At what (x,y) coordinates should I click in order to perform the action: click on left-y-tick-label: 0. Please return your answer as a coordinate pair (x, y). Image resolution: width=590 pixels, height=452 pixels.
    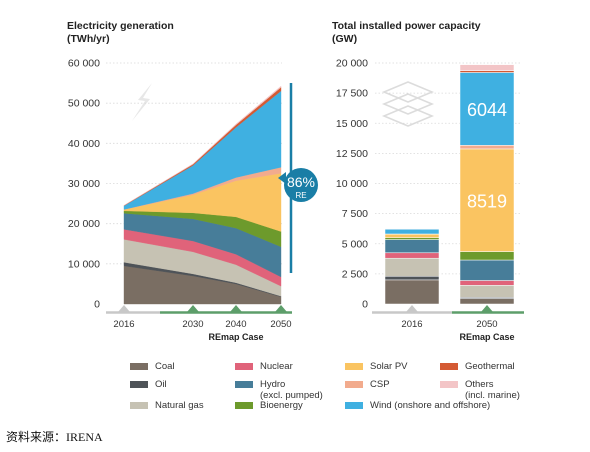
    Looking at the image, I should click on (97, 305).